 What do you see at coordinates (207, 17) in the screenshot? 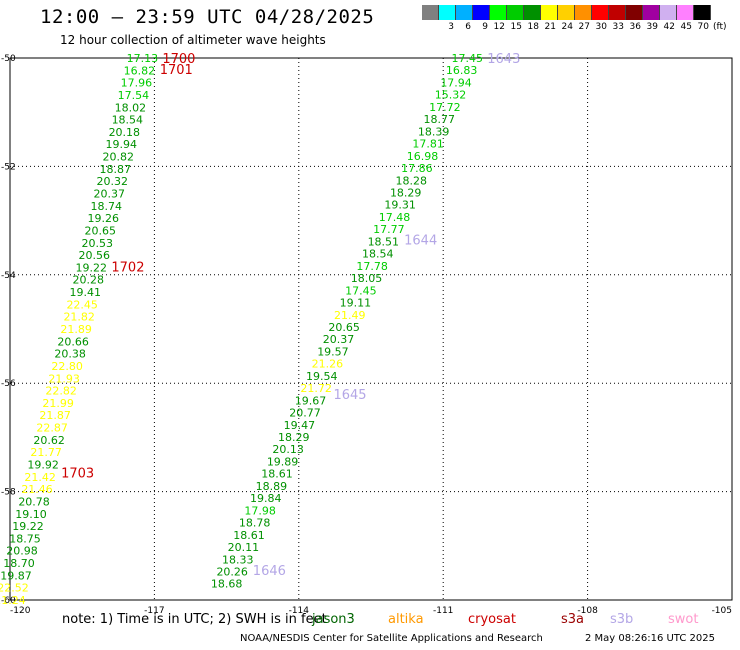
I see `chart-title: 12:00 – 23:59 UTC 04/28/2025` at bounding box center [207, 17].